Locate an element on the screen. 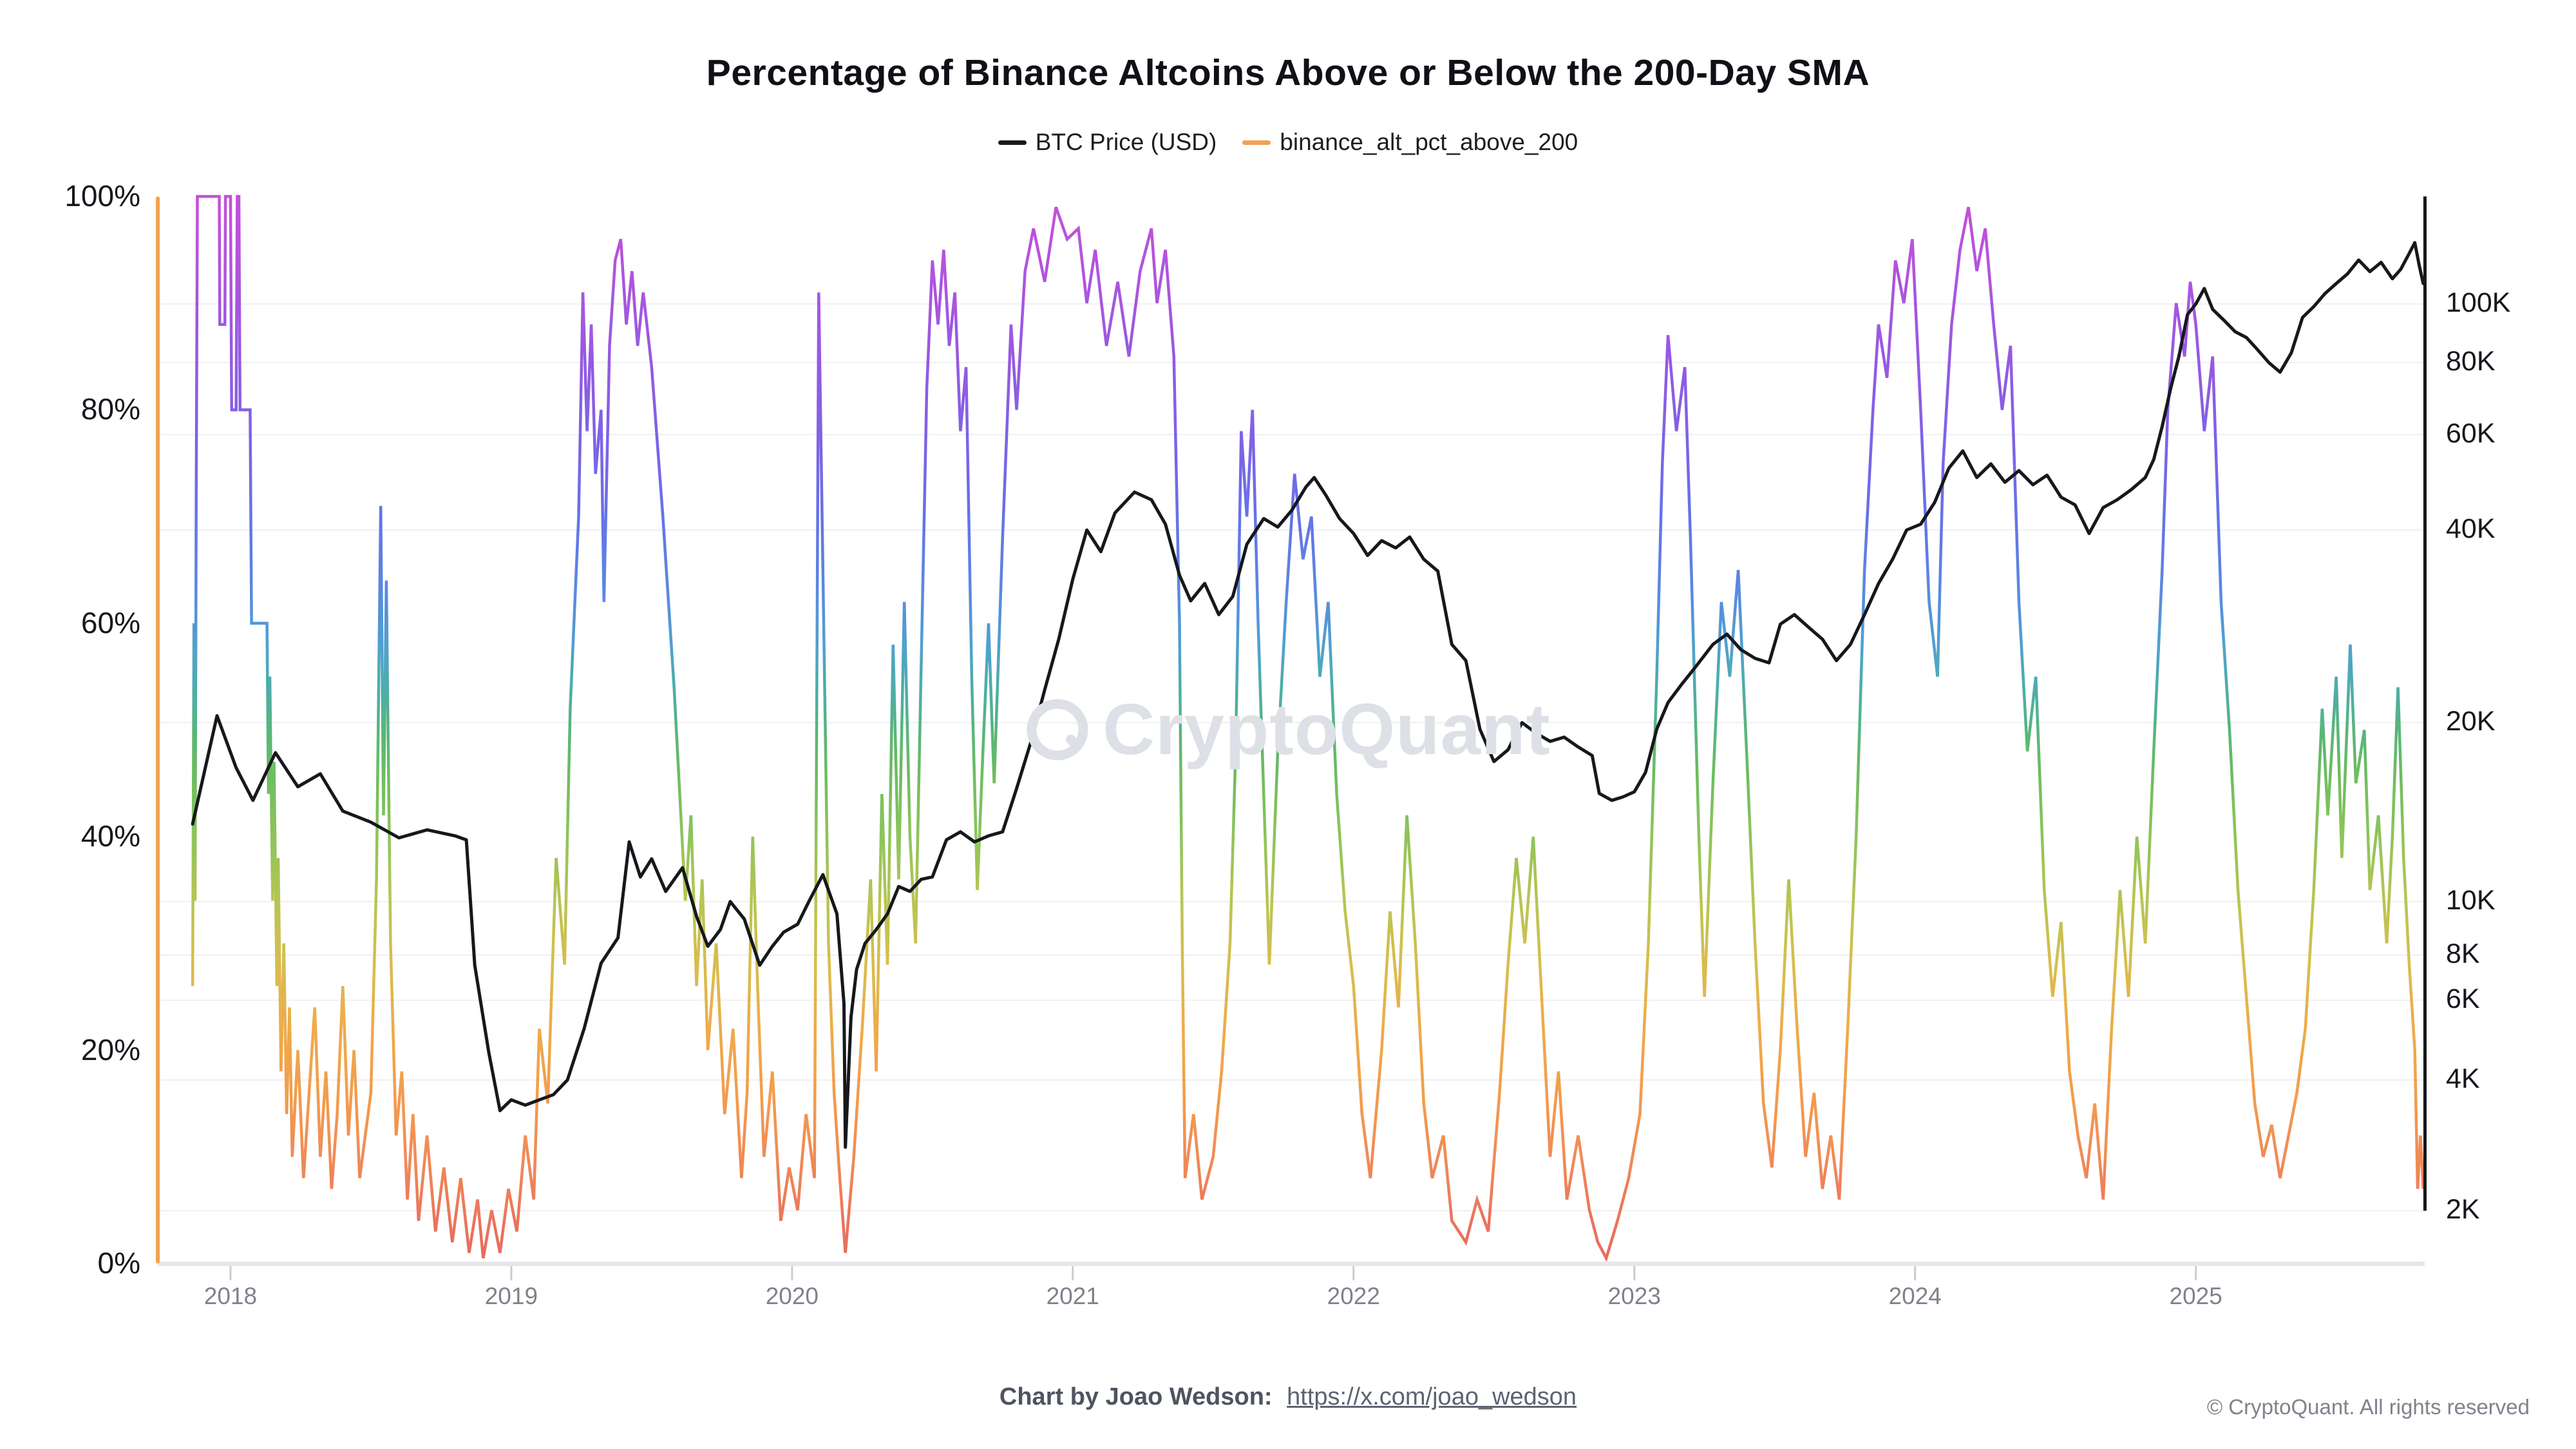 The width and height of the screenshot is (2576, 1449). right-axis-label-100K: 100K is located at coordinates (2478, 303).